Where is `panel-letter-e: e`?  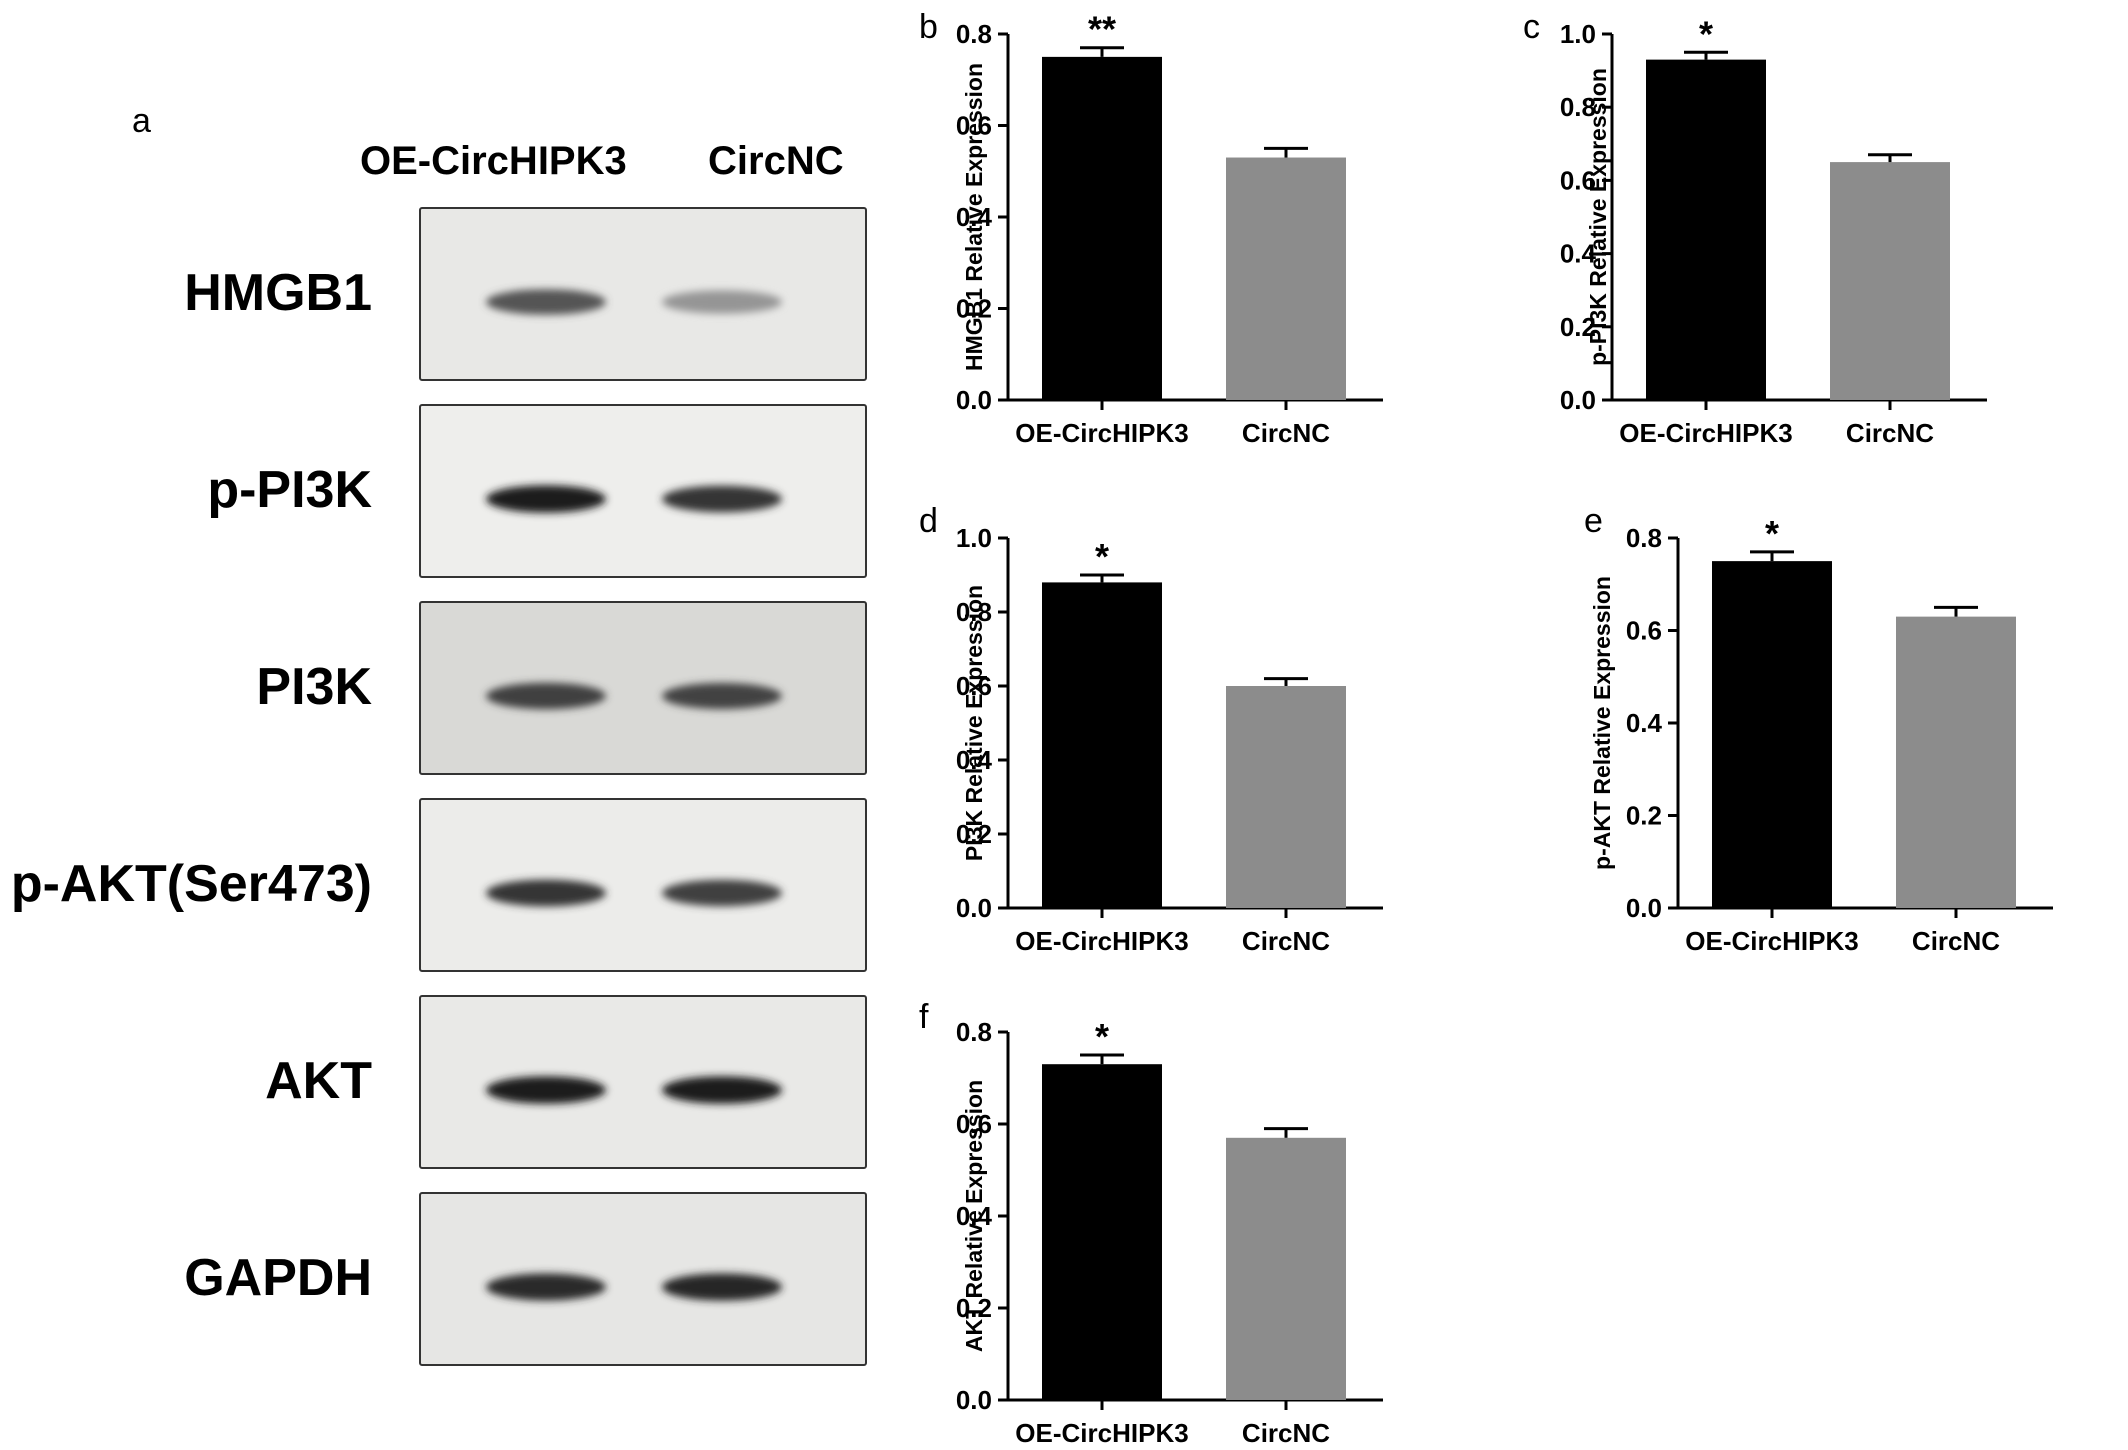 panel-letter-e: e is located at coordinates (1593, 521).